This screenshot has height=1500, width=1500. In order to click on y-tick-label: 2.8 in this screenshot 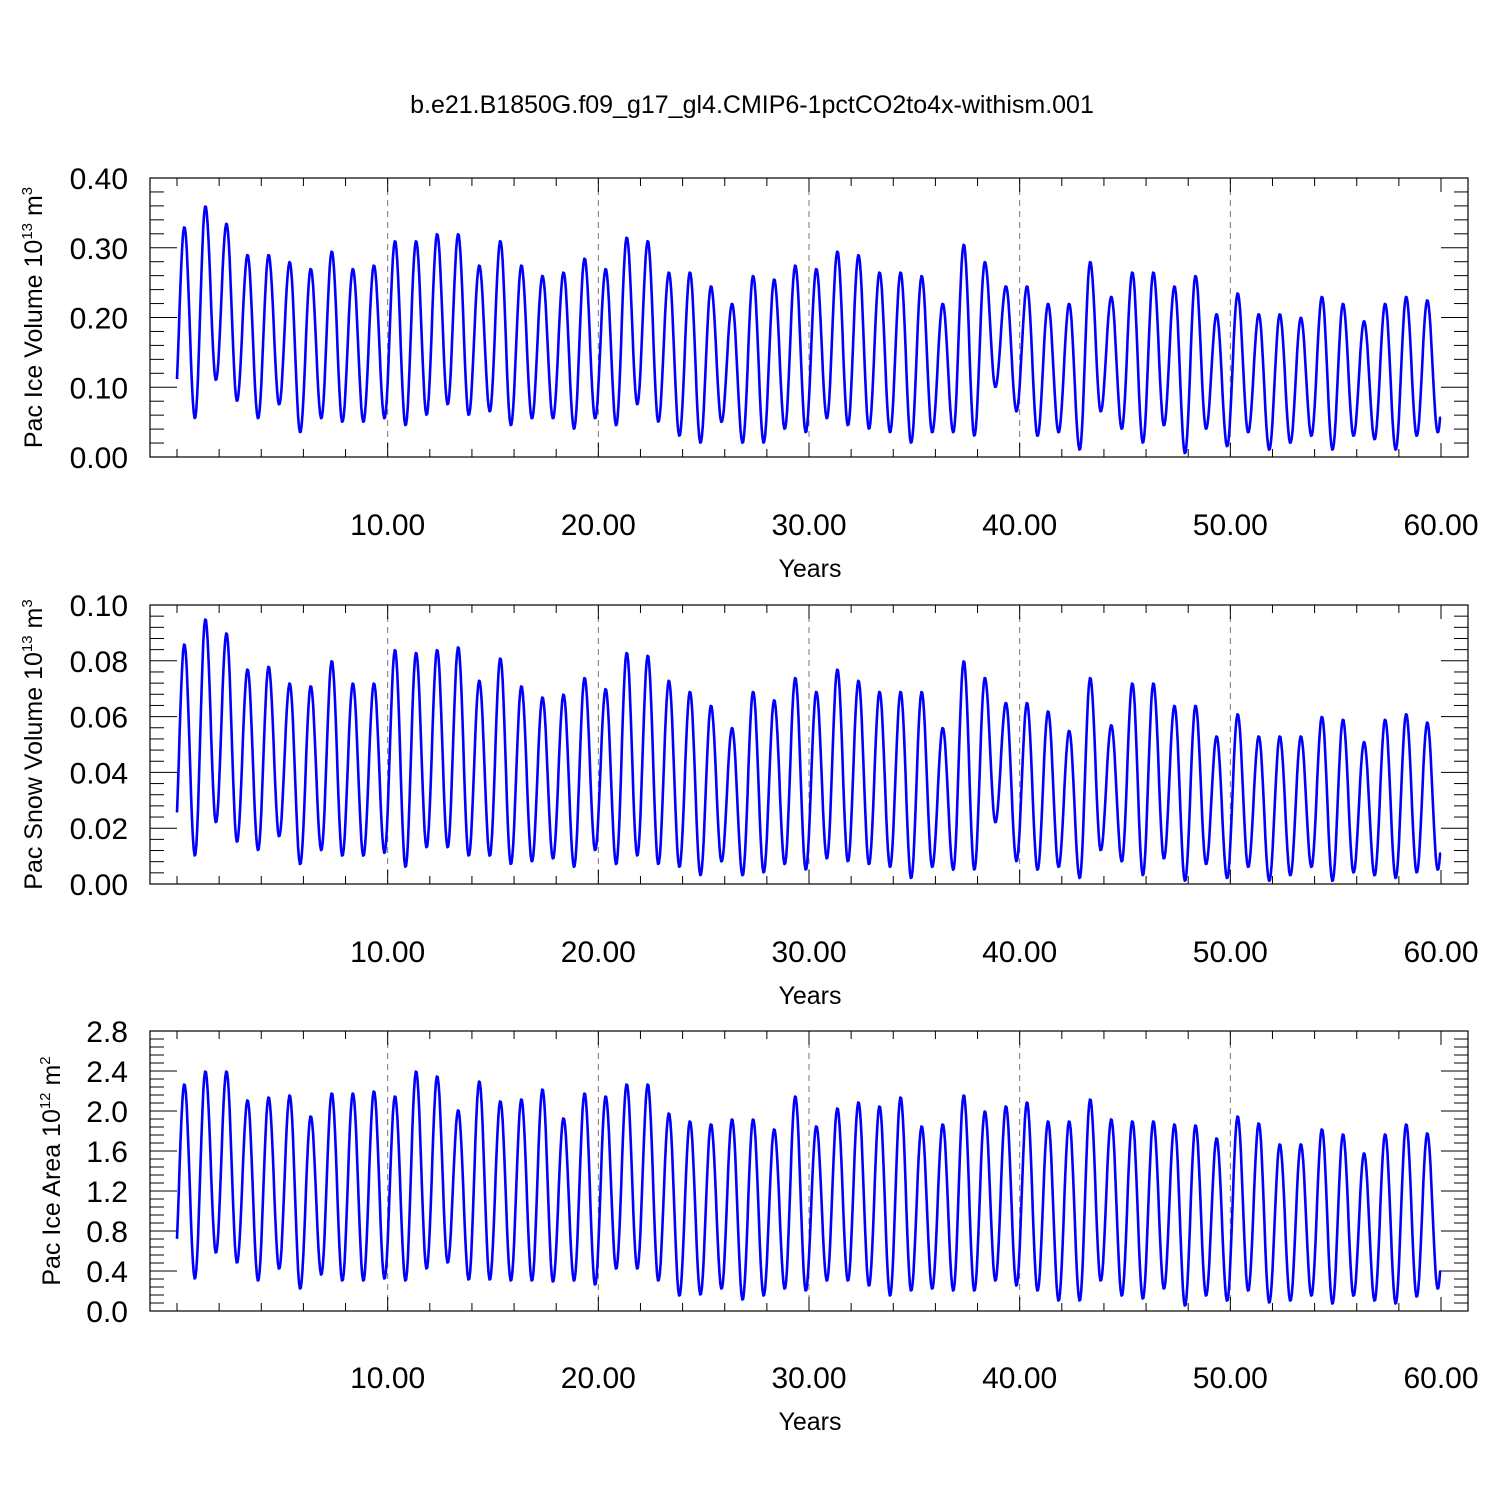, I will do `click(107, 1032)`.